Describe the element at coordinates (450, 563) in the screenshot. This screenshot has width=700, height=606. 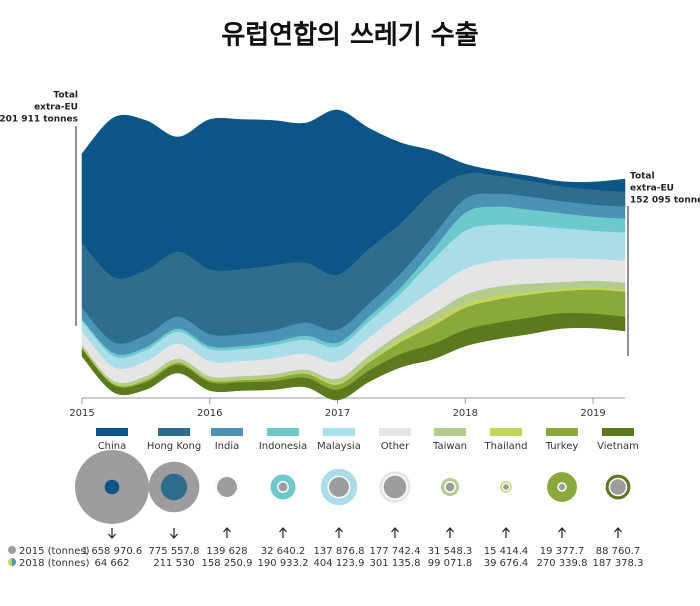
I see `value-2018: 99 071.8` at that location.